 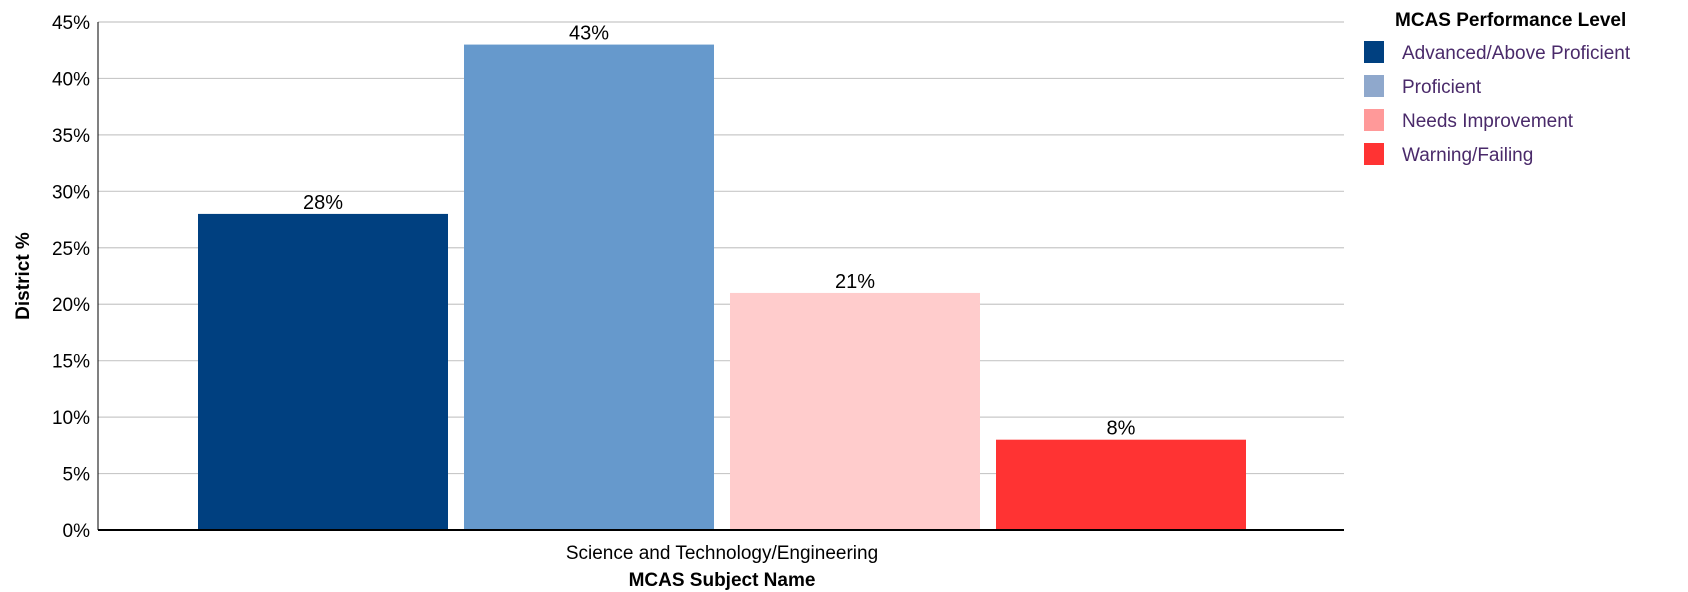 I want to click on data-label: 43%, so click(x=589, y=34).